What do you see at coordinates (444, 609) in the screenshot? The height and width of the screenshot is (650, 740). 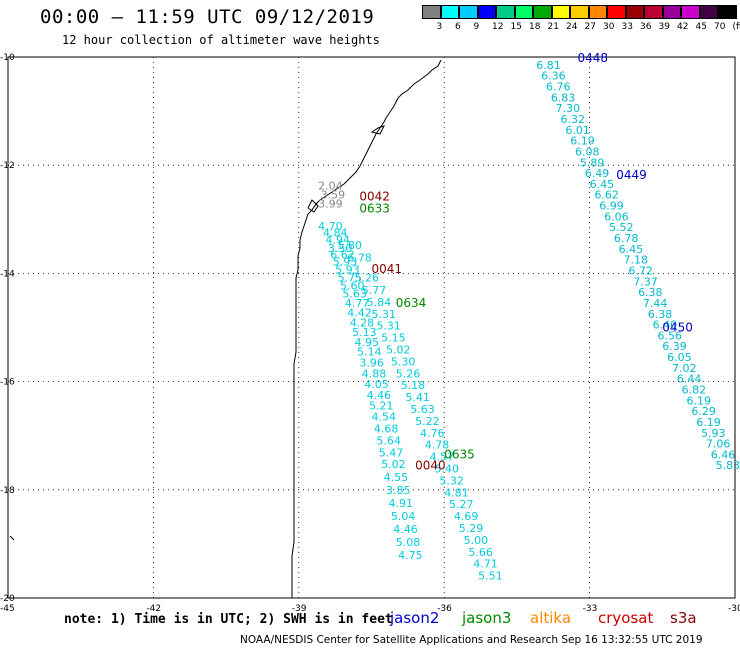 I see `x-tick-label: -36` at bounding box center [444, 609].